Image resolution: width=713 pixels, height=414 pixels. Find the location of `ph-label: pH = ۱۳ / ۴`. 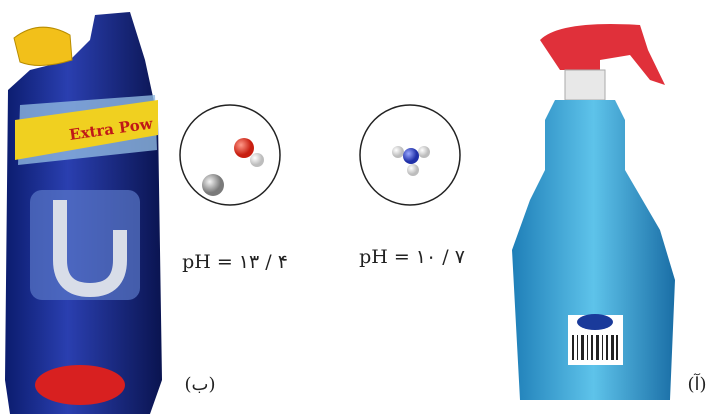

ph-label: pH = ۱۳ / ۴ is located at coordinates (235, 262).